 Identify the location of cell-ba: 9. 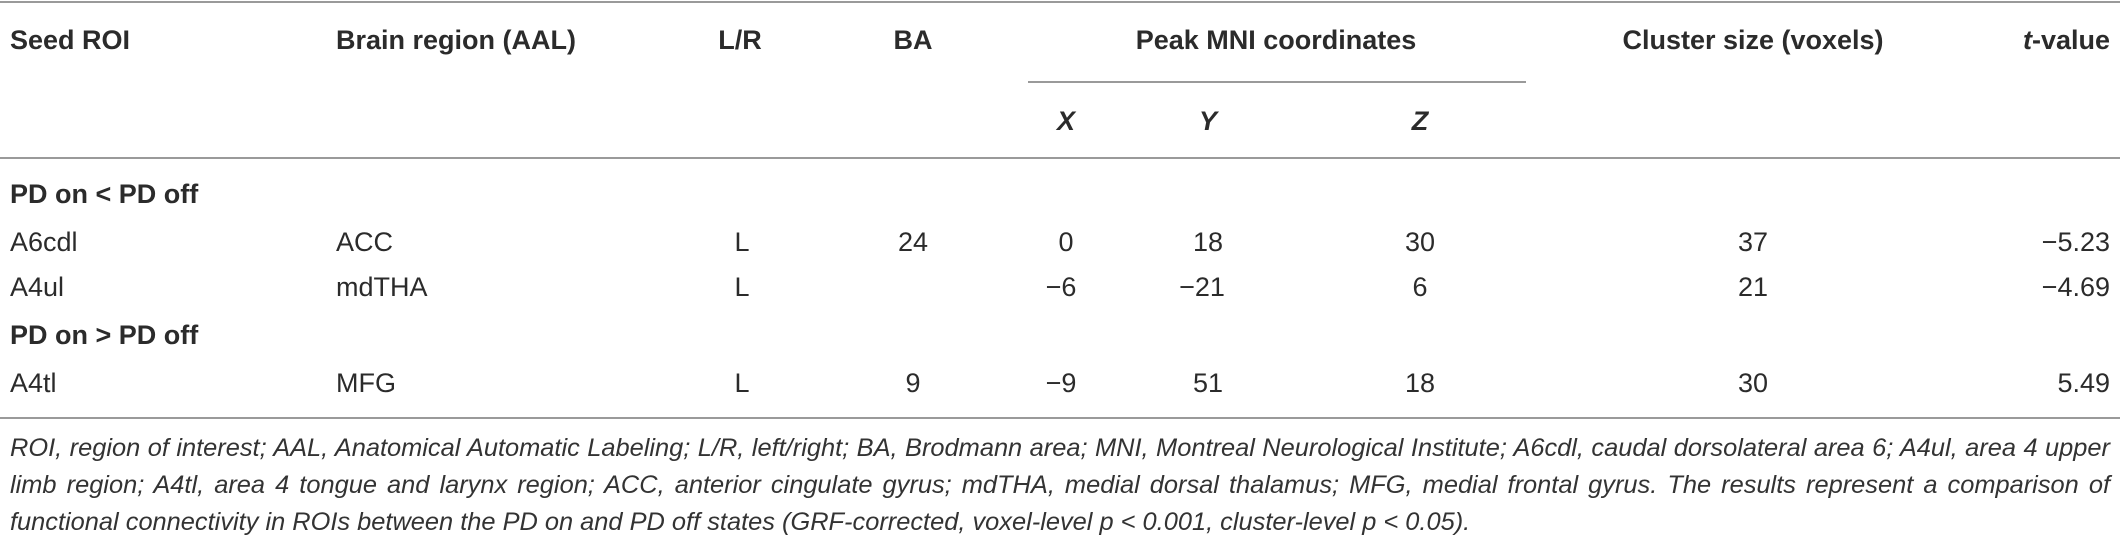
(913, 383).